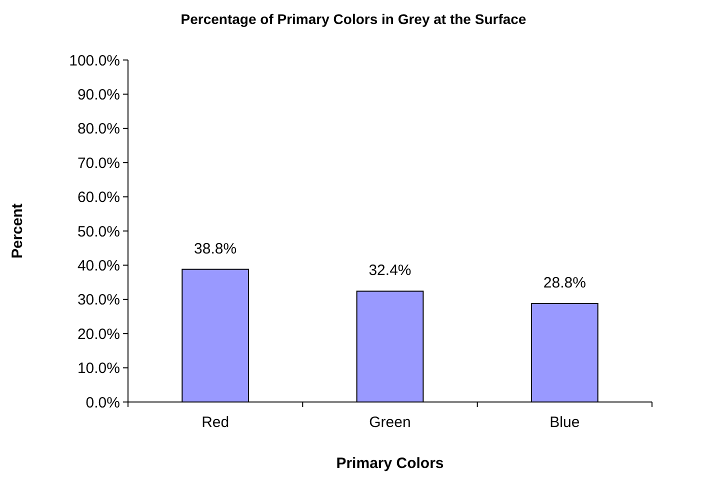  What do you see at coordinates (98, 231) in the screenshot?
I see `y-tick-label: 50.0%` at bounding box center [98, 231].